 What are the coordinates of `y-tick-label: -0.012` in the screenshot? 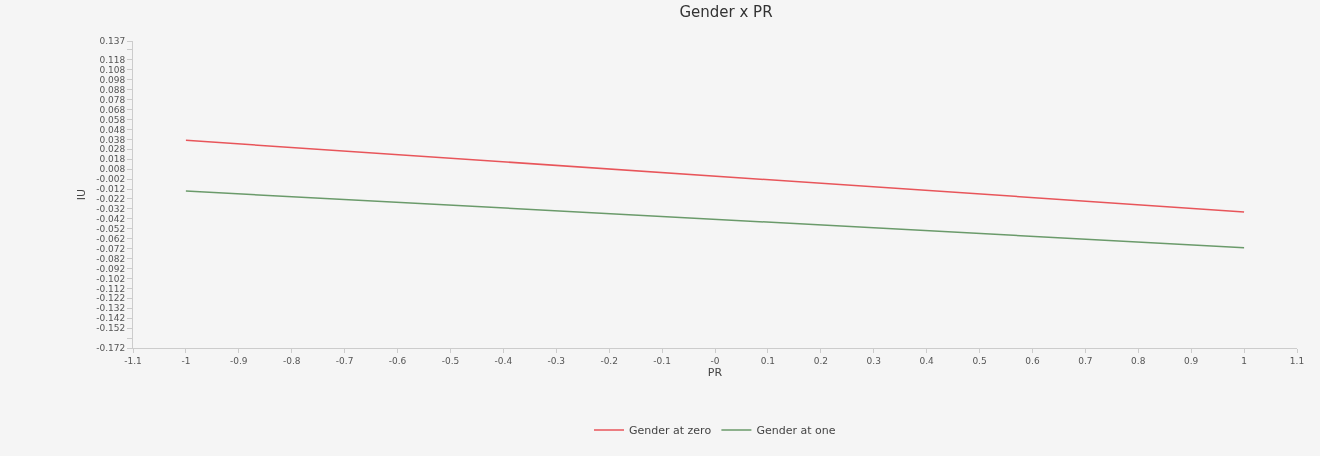 It's located at (111, 189).